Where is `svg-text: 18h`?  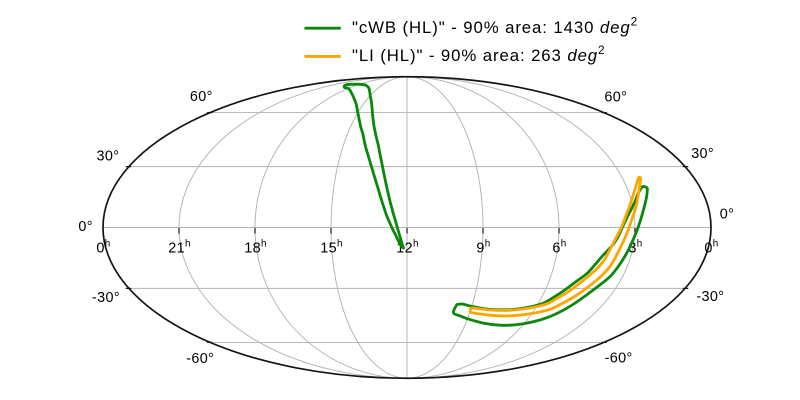
svg-text: 18h is located at coordinates (255, 248).